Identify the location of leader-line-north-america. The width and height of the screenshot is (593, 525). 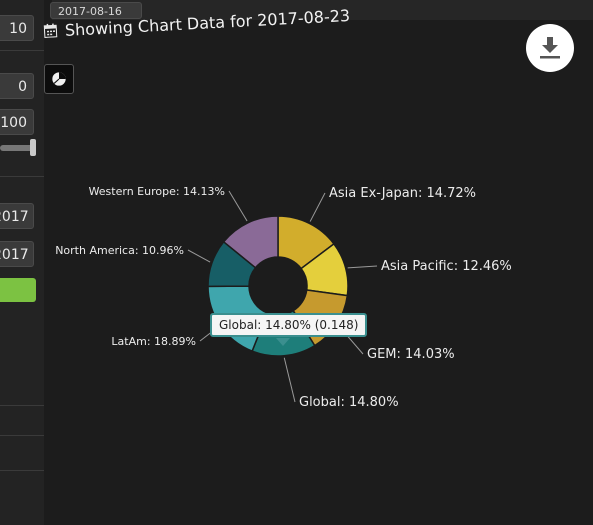
(199, 256).